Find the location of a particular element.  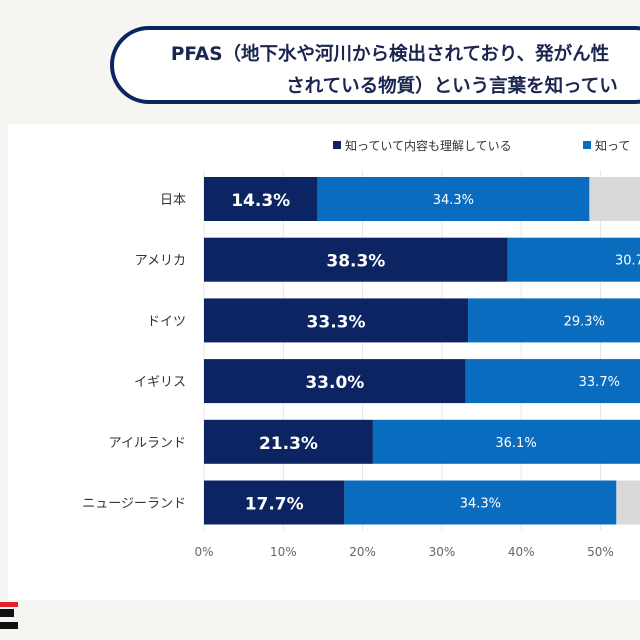

data-label: 30.7 is located at coordinates (627, 261).